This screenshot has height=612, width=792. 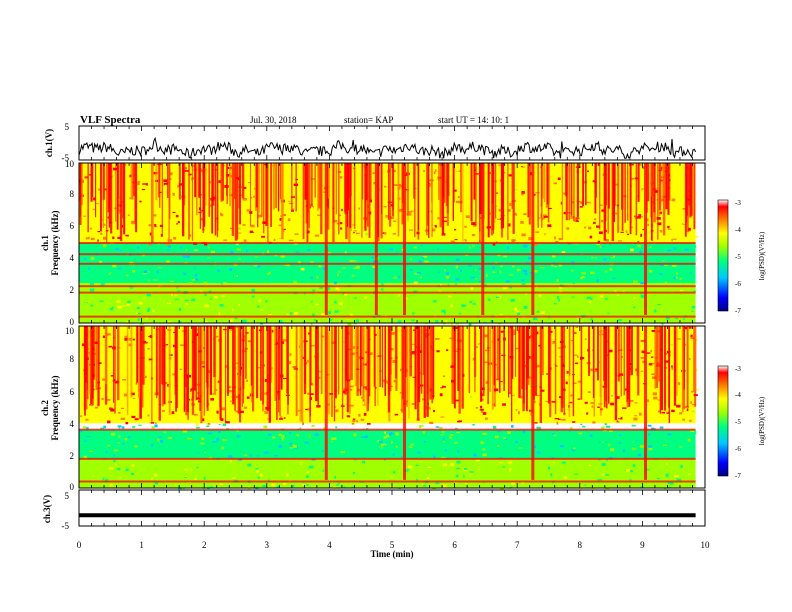 What do you see at coordinates (66, 526) in the screenshot?
I see `ch3-ytick-bottom: -5` at bounding box center [66, 526].